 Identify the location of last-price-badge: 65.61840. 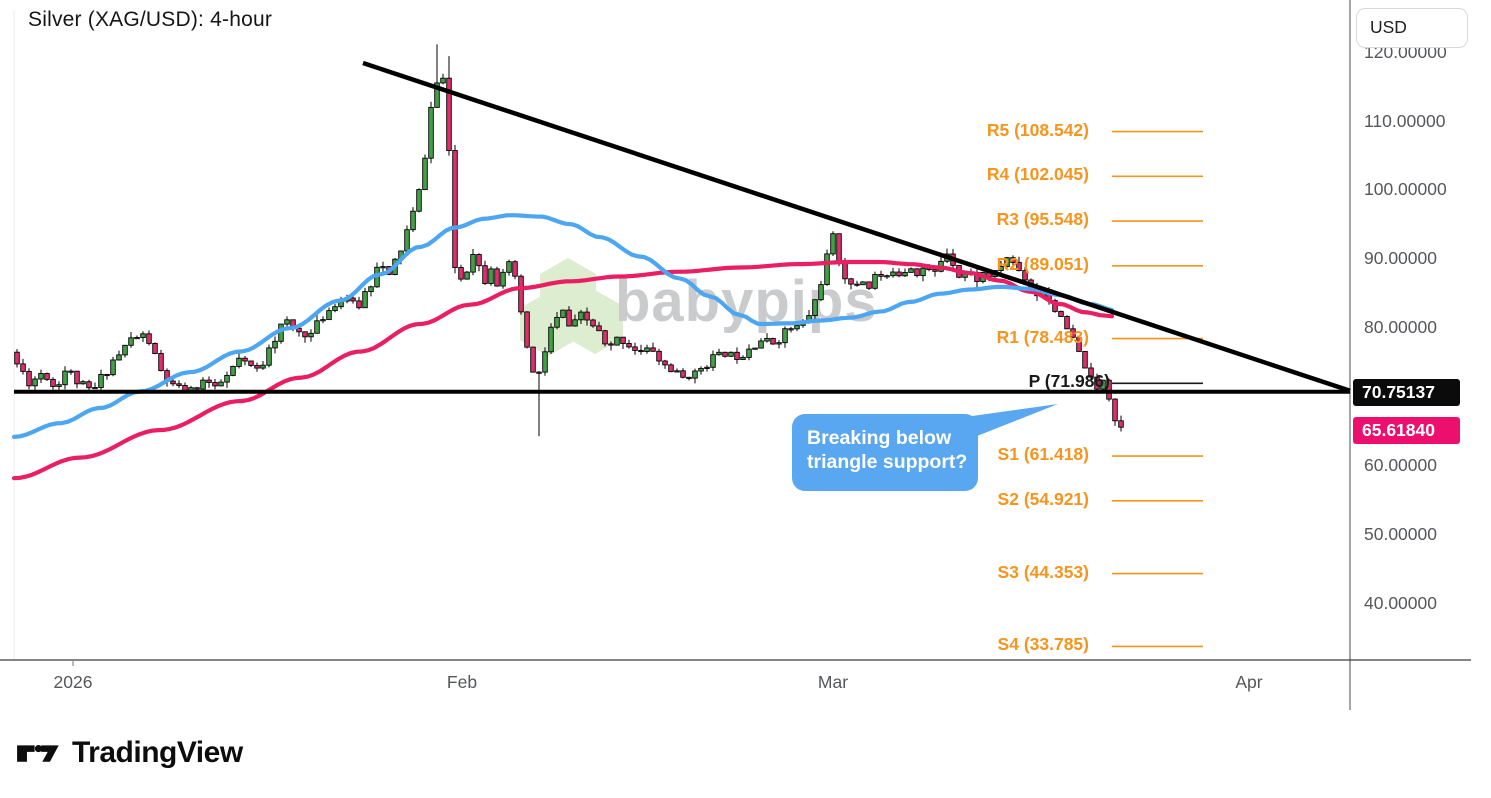
(1406, 431).